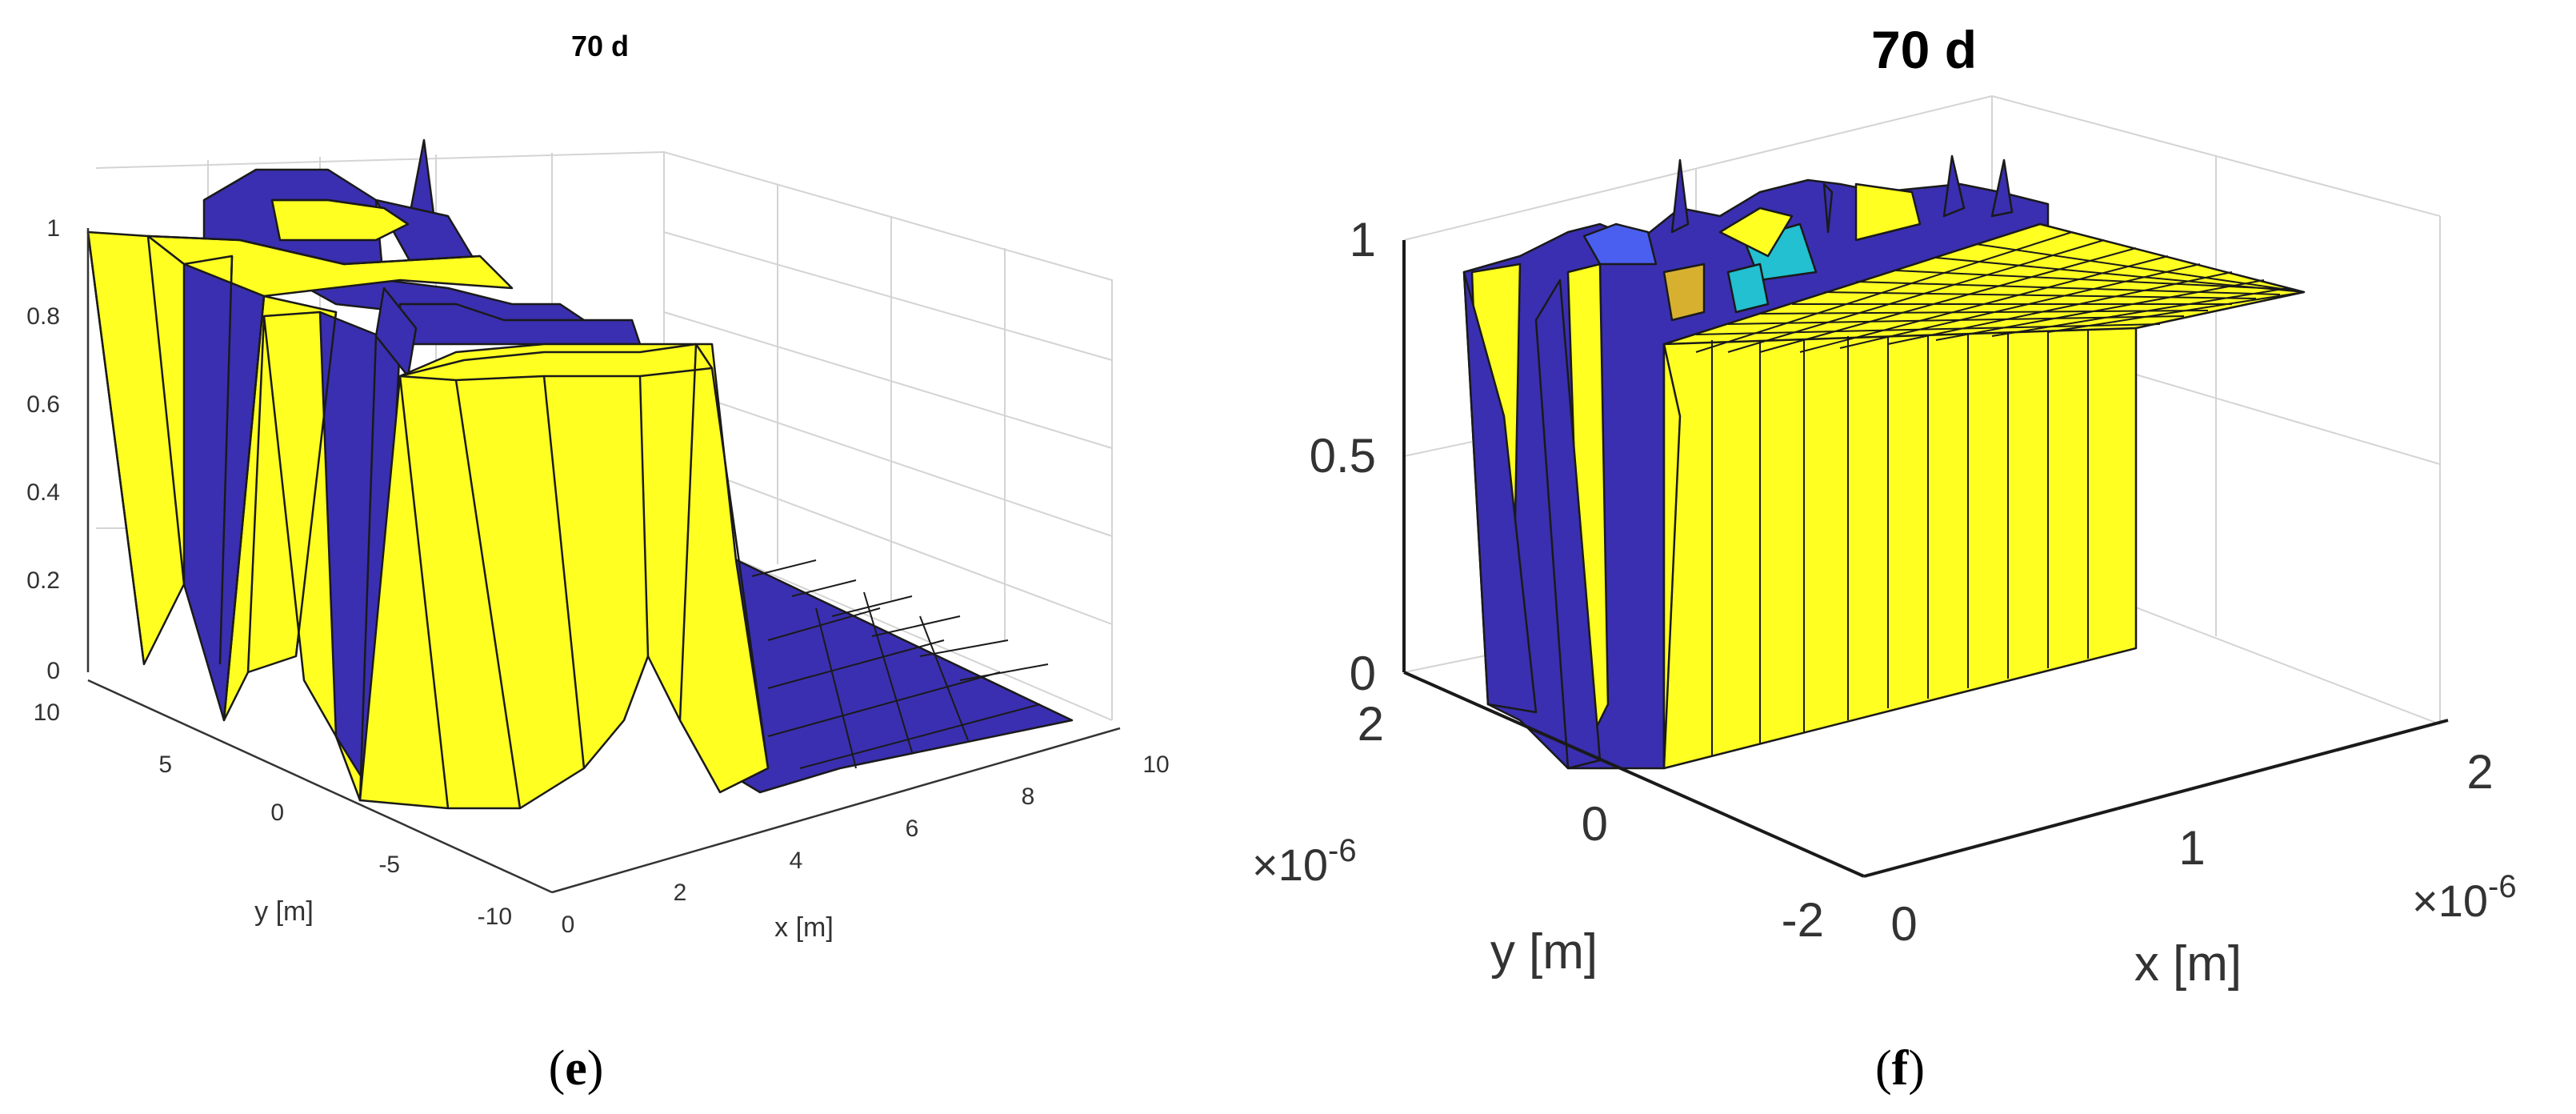  What do you see at coordinates (1672, 556) in the screenshot?
I see `panel-f-plateau-side` at bounding box center [1672, 556].